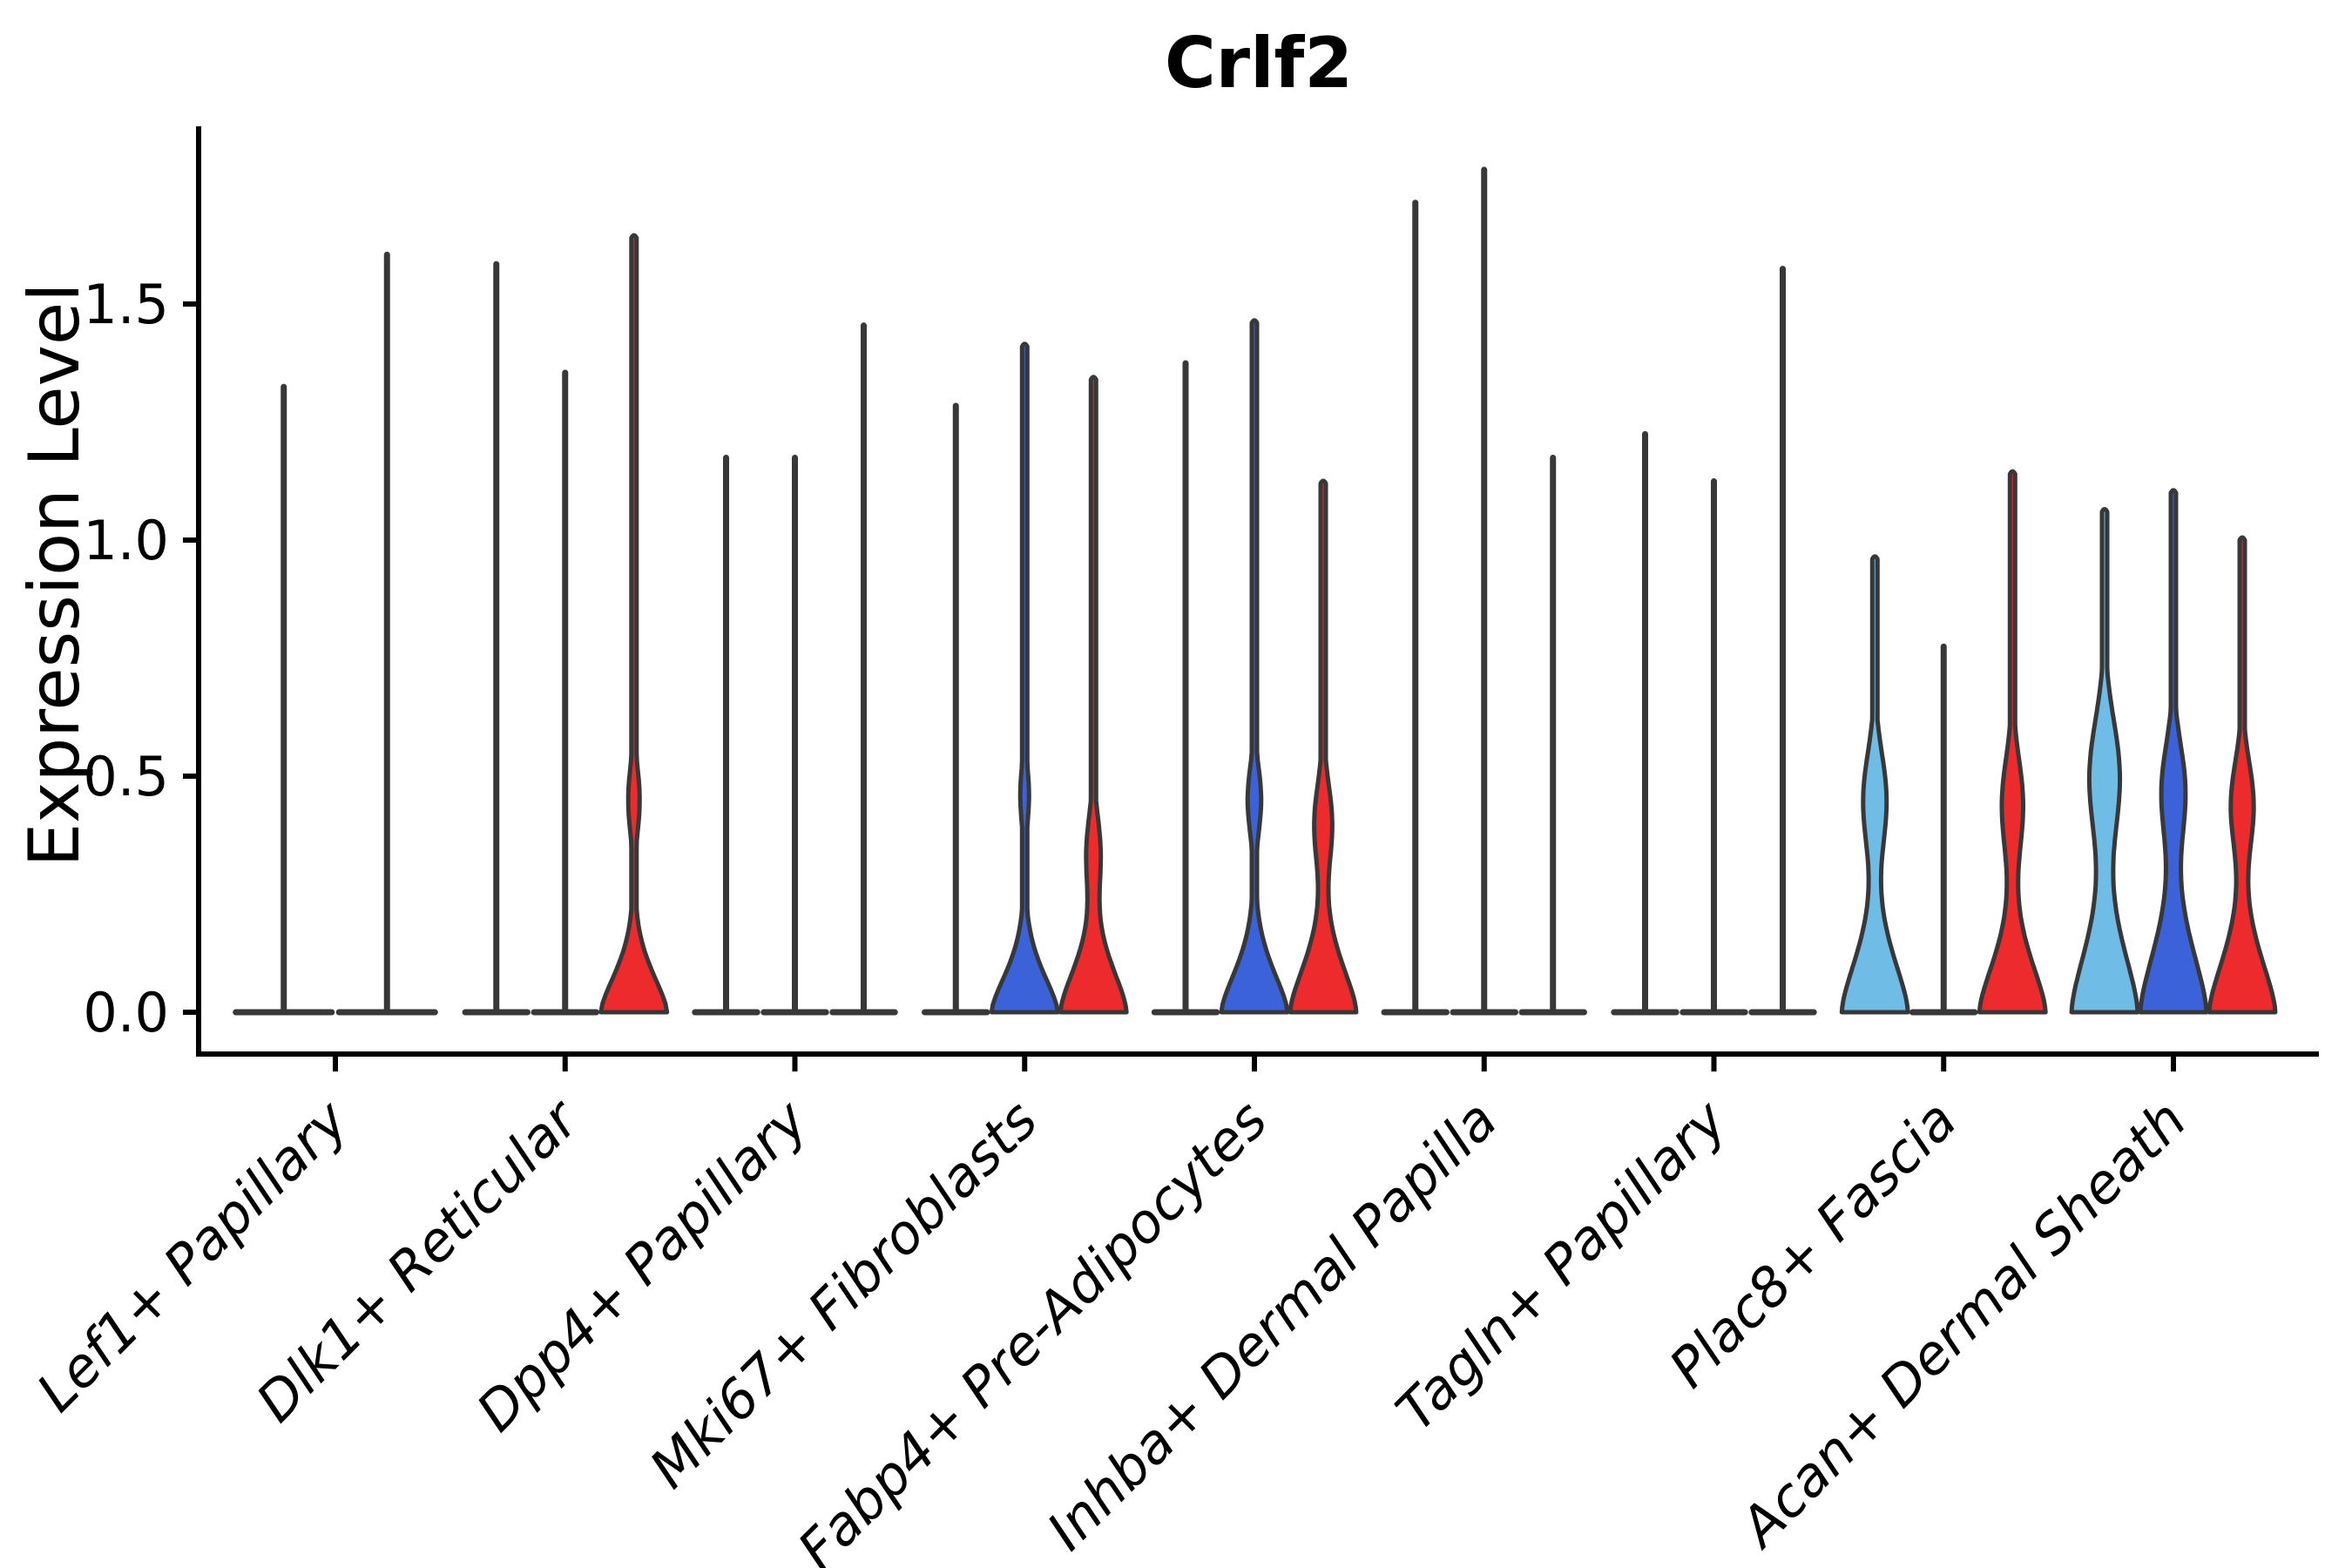 The height and width of the screenshot is (1568, 2352). I want to click on chart-title: Crlf2, so click(1259, 64).